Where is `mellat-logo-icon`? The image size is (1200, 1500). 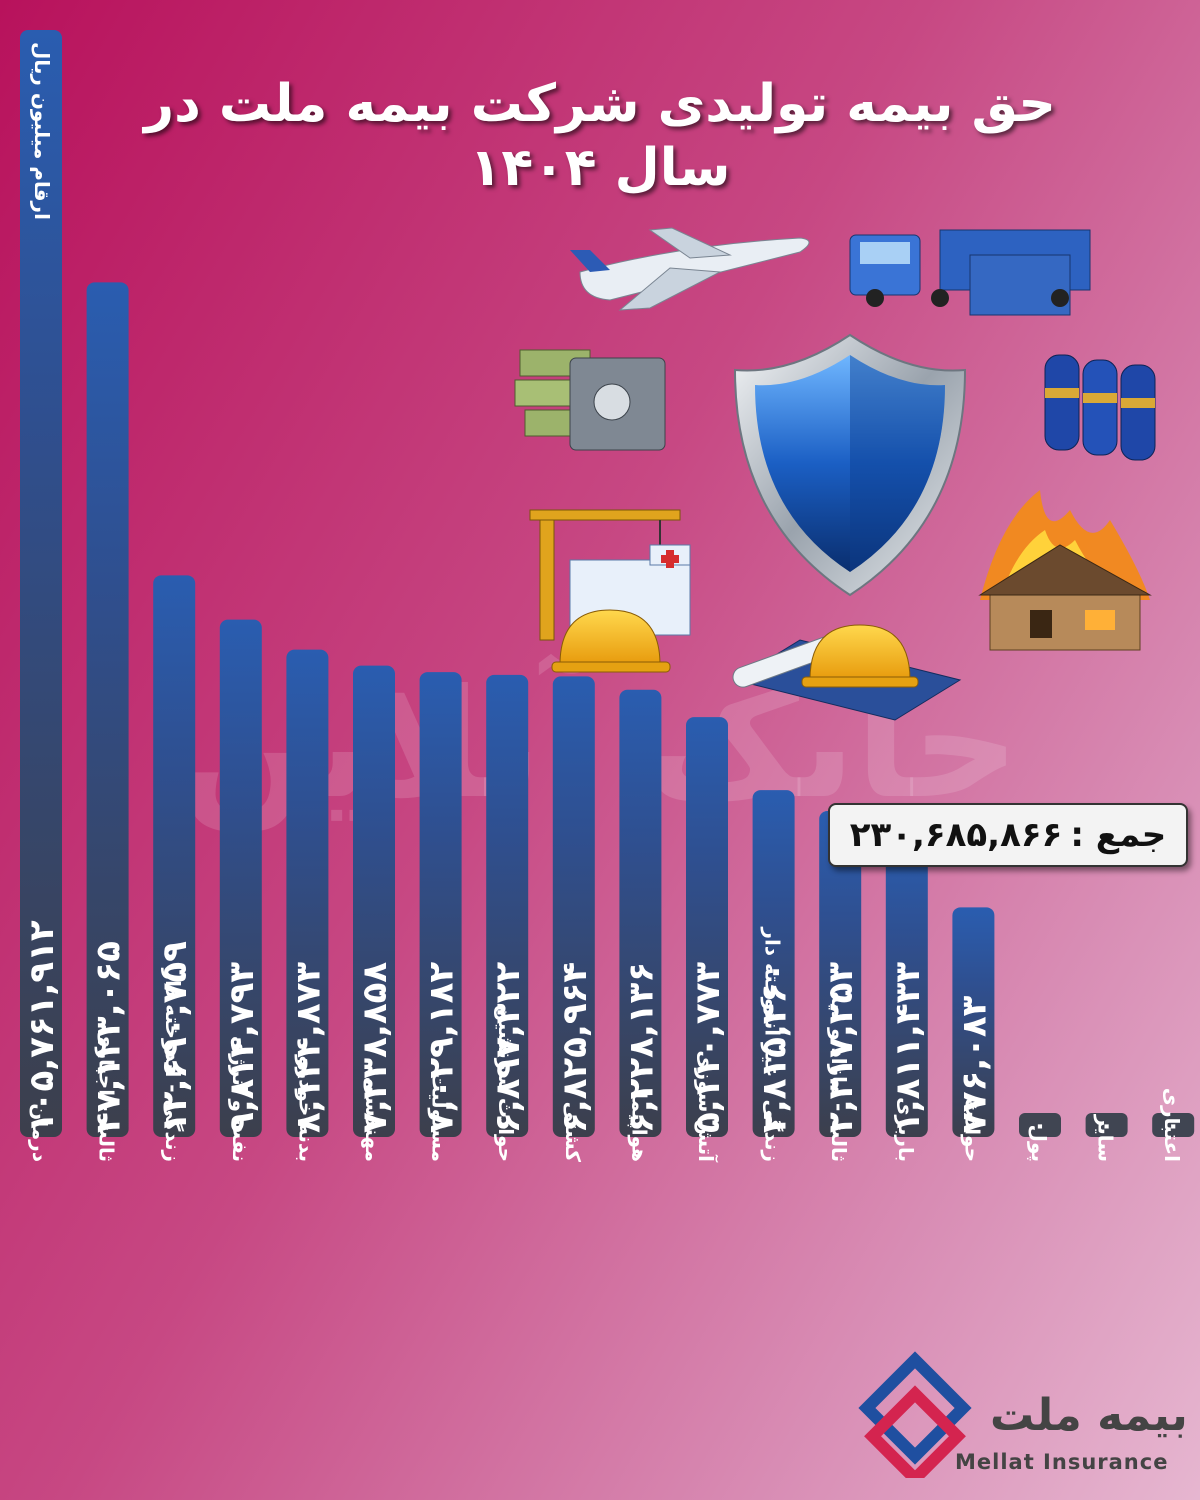
mellat-logo-icon is located at coordinates (915, 1414).